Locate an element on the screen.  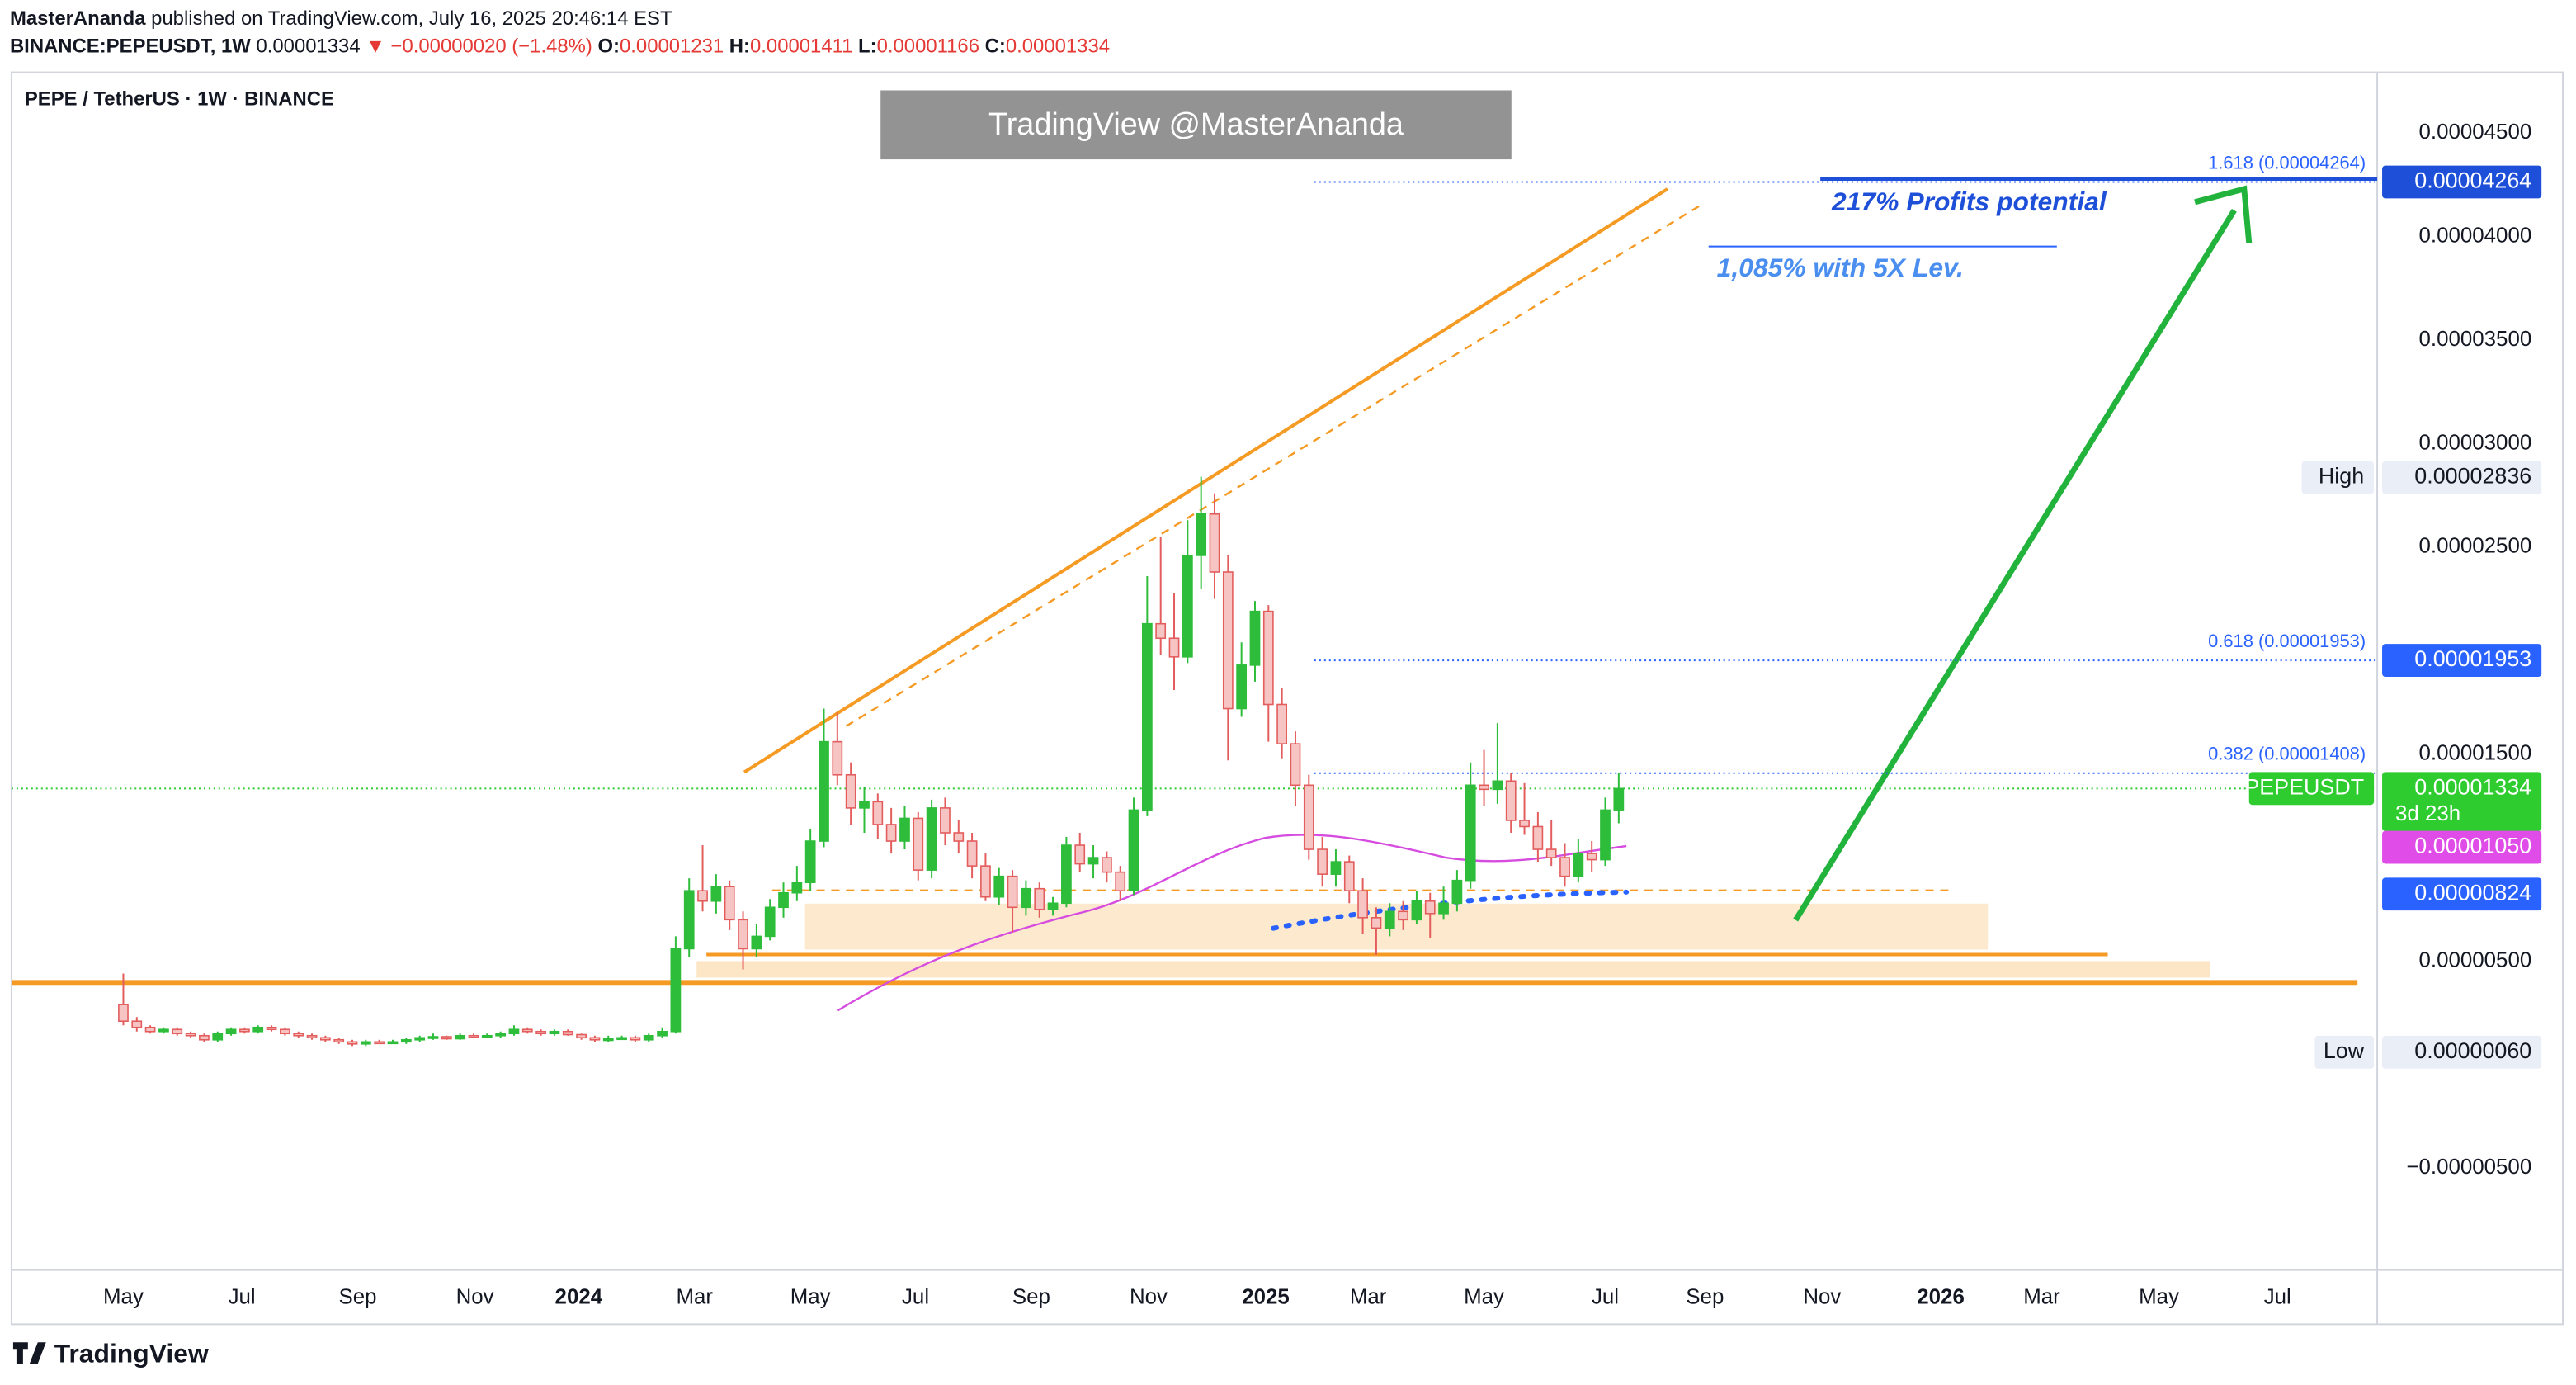
trend-line is located at coordinates (1273, 465).